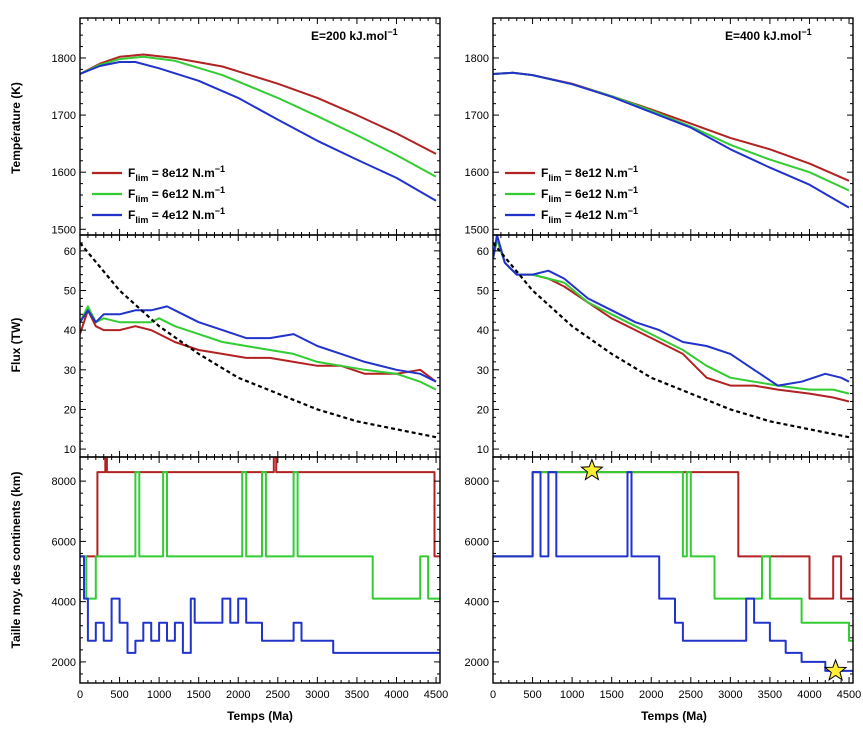 The width and height of the screenshot is (863, 738). I want to click on y-label-size: Taille moy. des continents (km), so click(16, 560).